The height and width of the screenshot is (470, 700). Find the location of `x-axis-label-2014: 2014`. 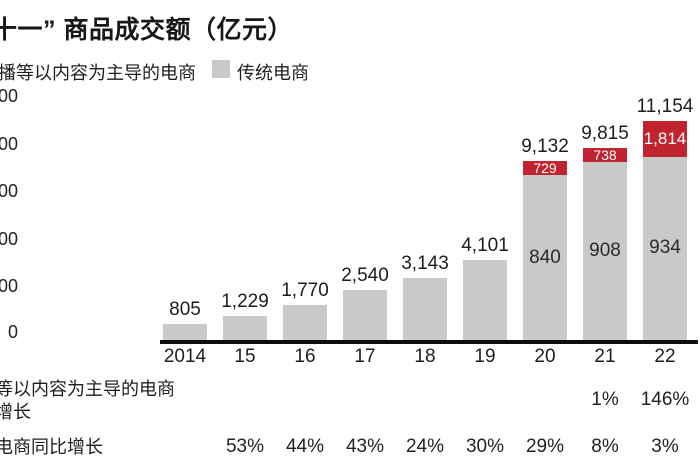

x-axis-label-2014: 2014 is located at coordinates (185, 356).